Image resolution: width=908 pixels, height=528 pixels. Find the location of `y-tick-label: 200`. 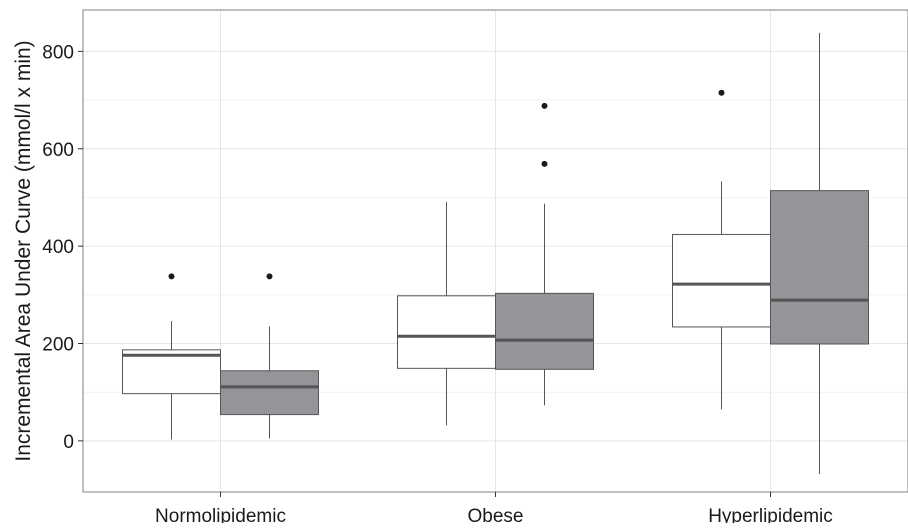

y-tick-label: 200 is located at coordinates (58, 345).